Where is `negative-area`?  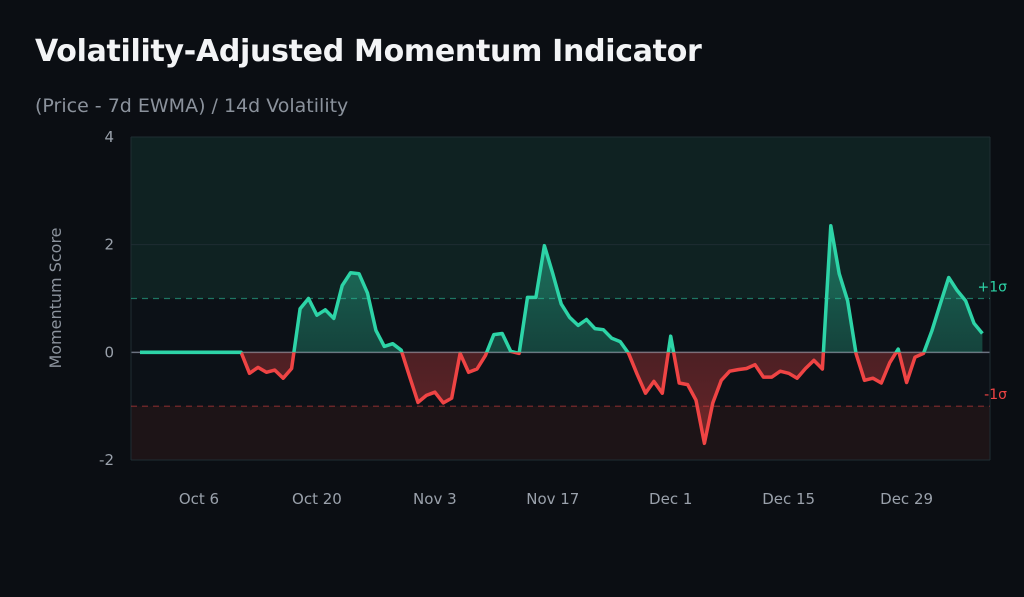 negative-area is located at coordinates (582, 398).